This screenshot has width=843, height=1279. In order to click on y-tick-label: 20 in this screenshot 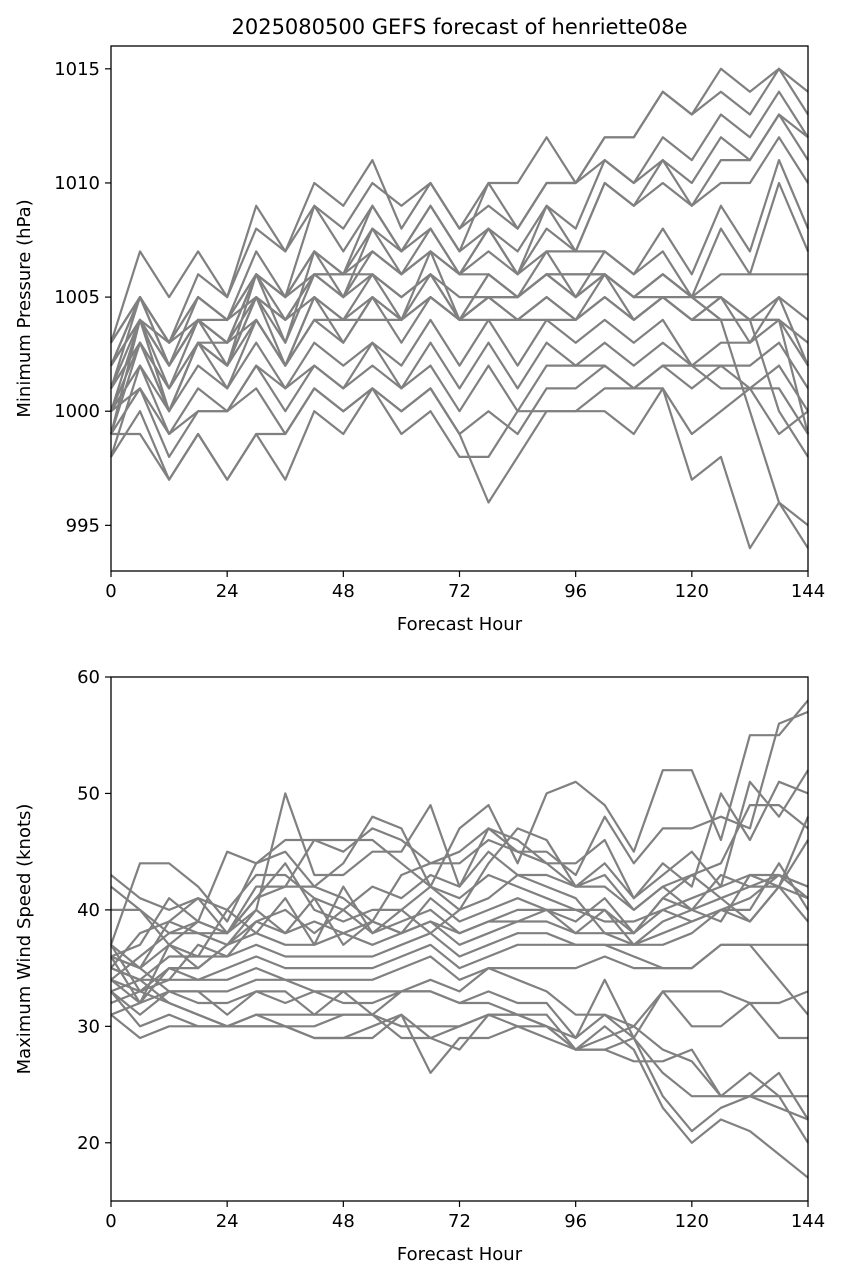, I will do `click(88, 1143)`.